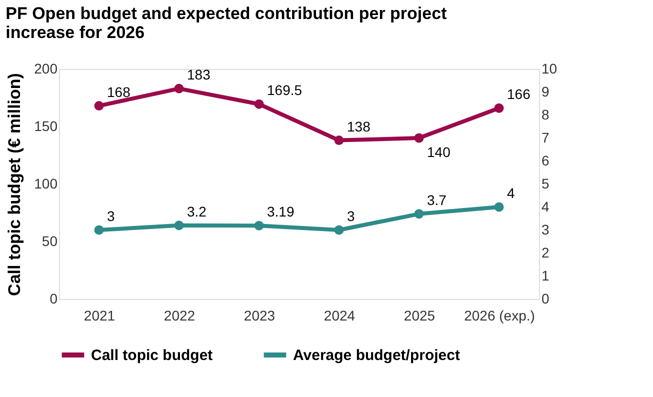  I want to click on y2-tick-label: 3, so click(546, 230).